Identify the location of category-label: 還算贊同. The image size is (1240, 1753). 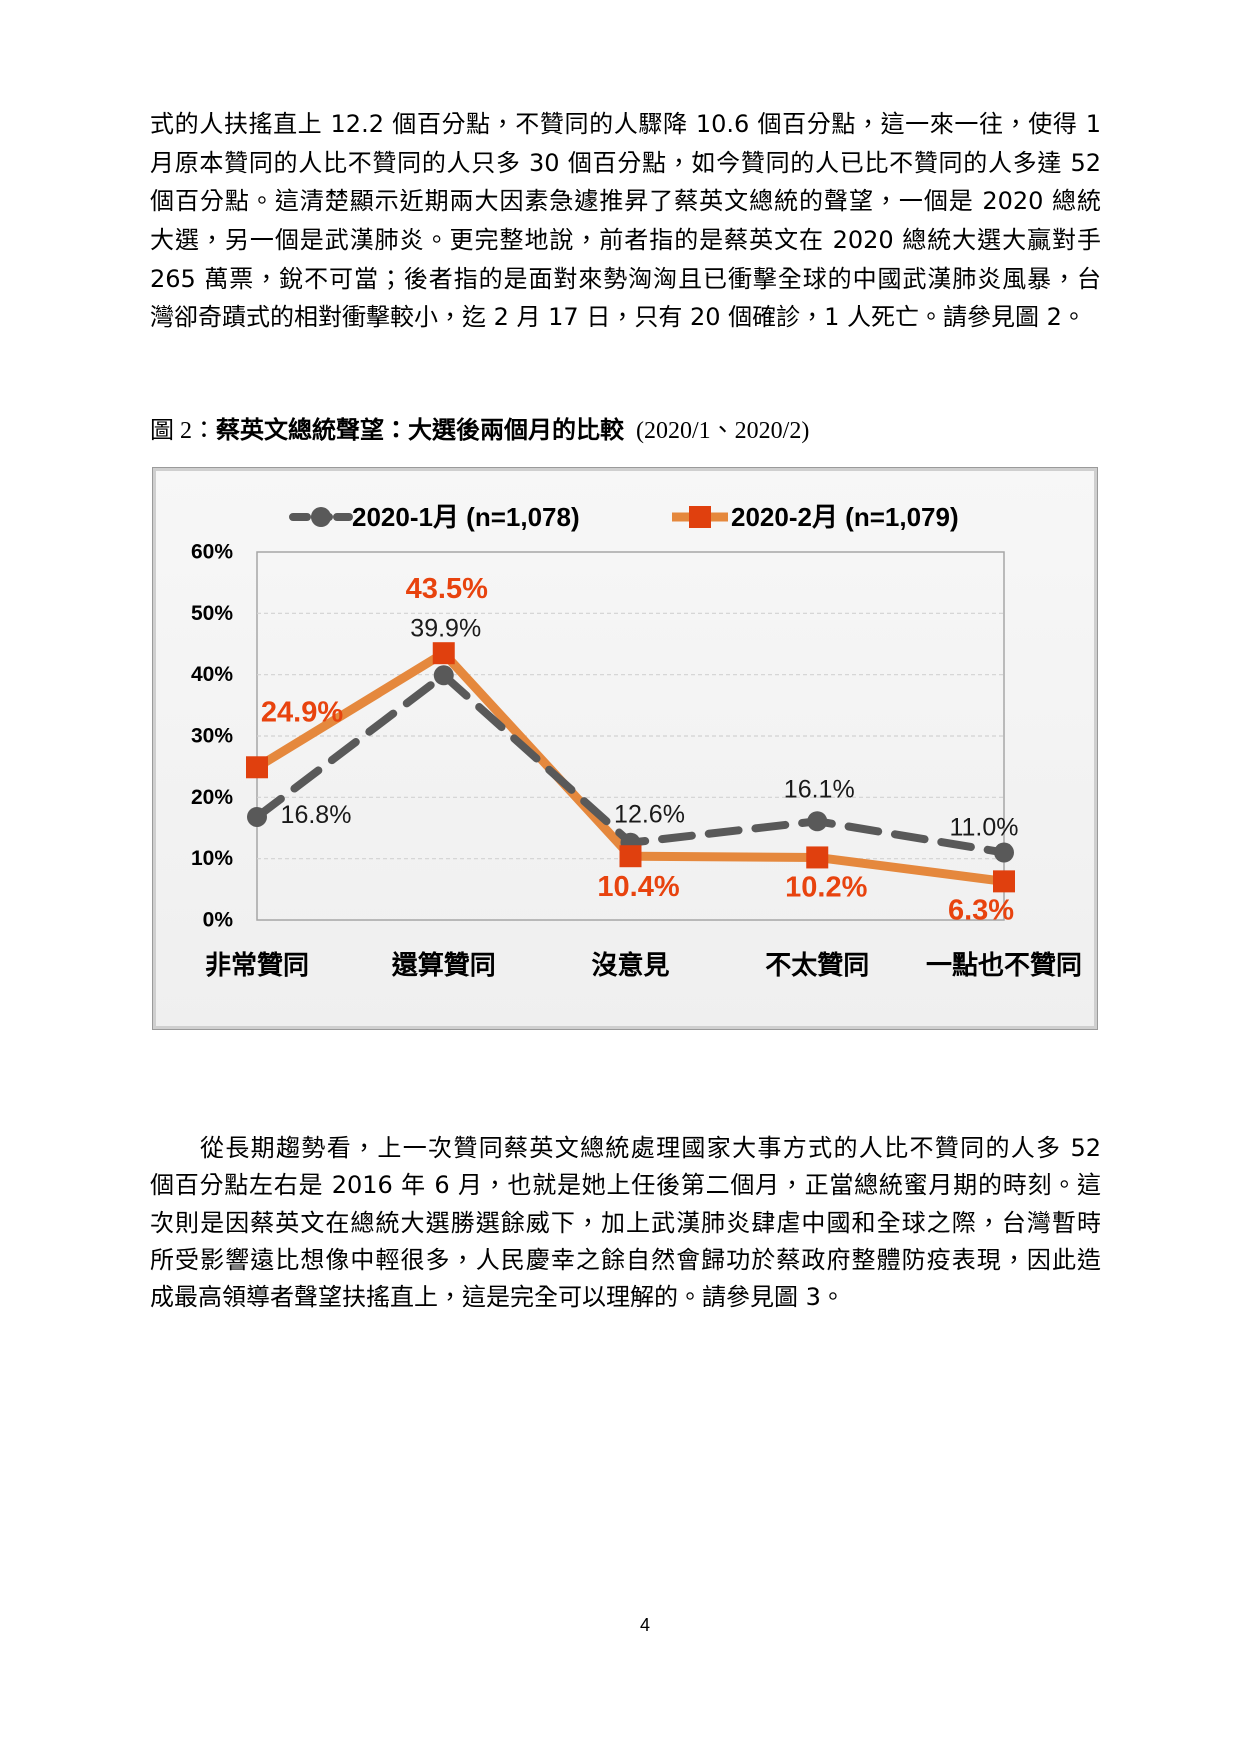
(444, 965).